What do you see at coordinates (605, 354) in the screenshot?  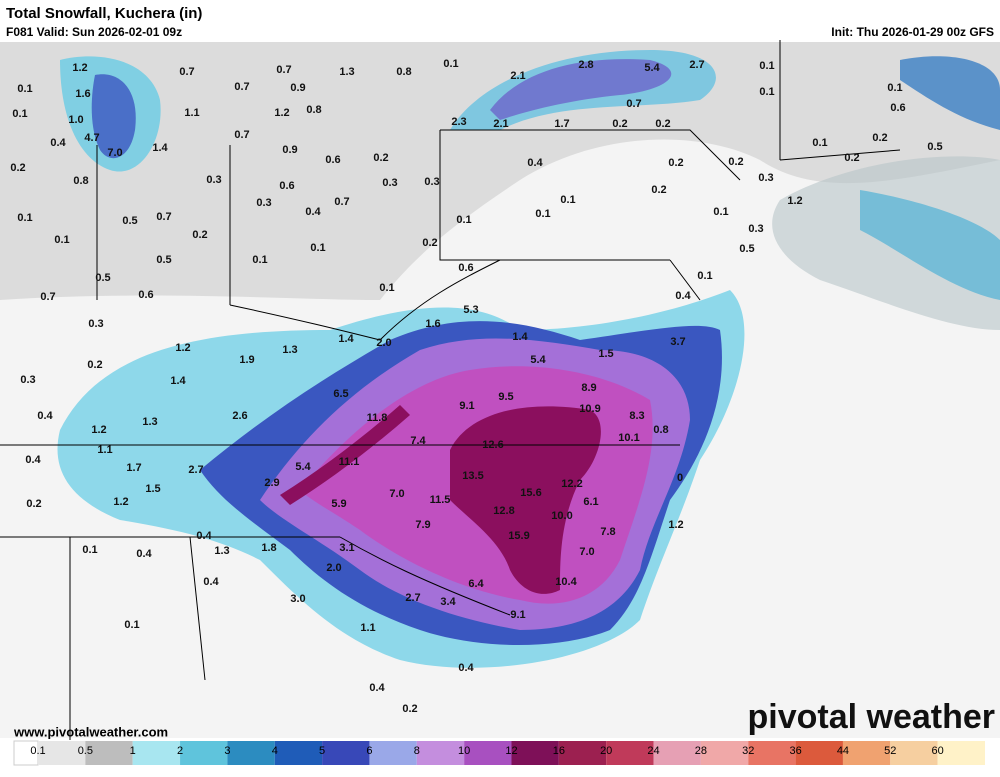 I see `snow-label: 1.5` at bounding box center [605, 354].